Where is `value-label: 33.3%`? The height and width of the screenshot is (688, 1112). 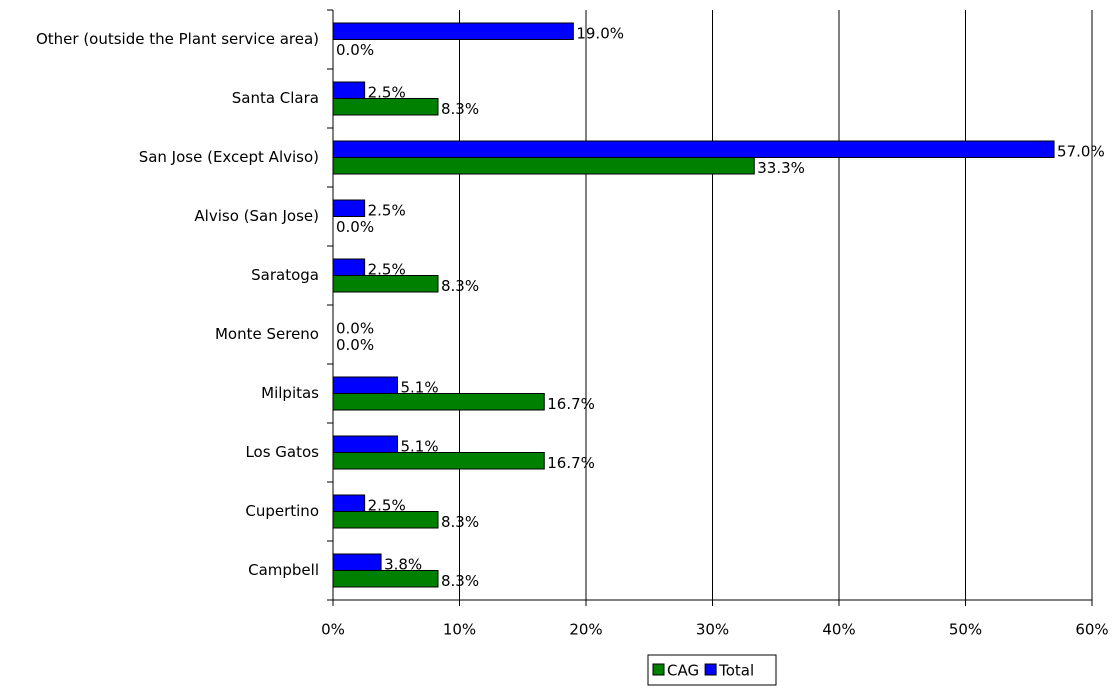 value-label: 33.3% is located at coordinates (781, 168).